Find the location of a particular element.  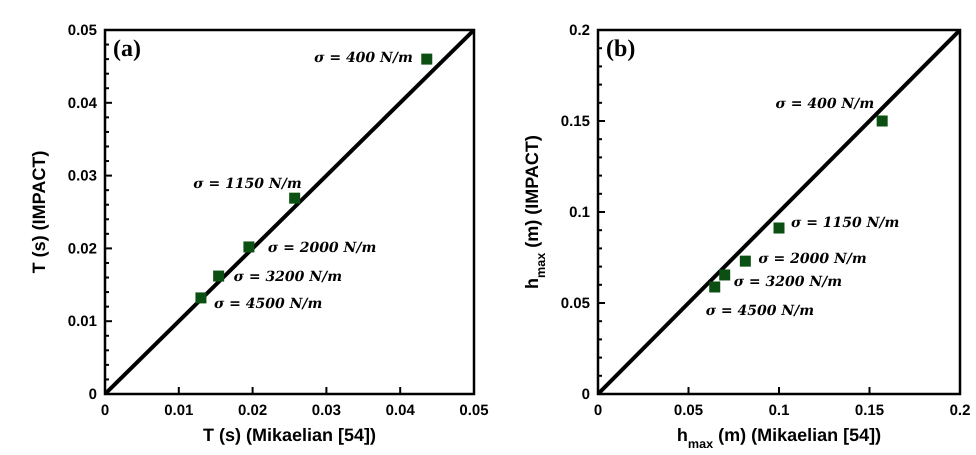

y-tick-label: 0.2 is located at coordinates (579, 30).